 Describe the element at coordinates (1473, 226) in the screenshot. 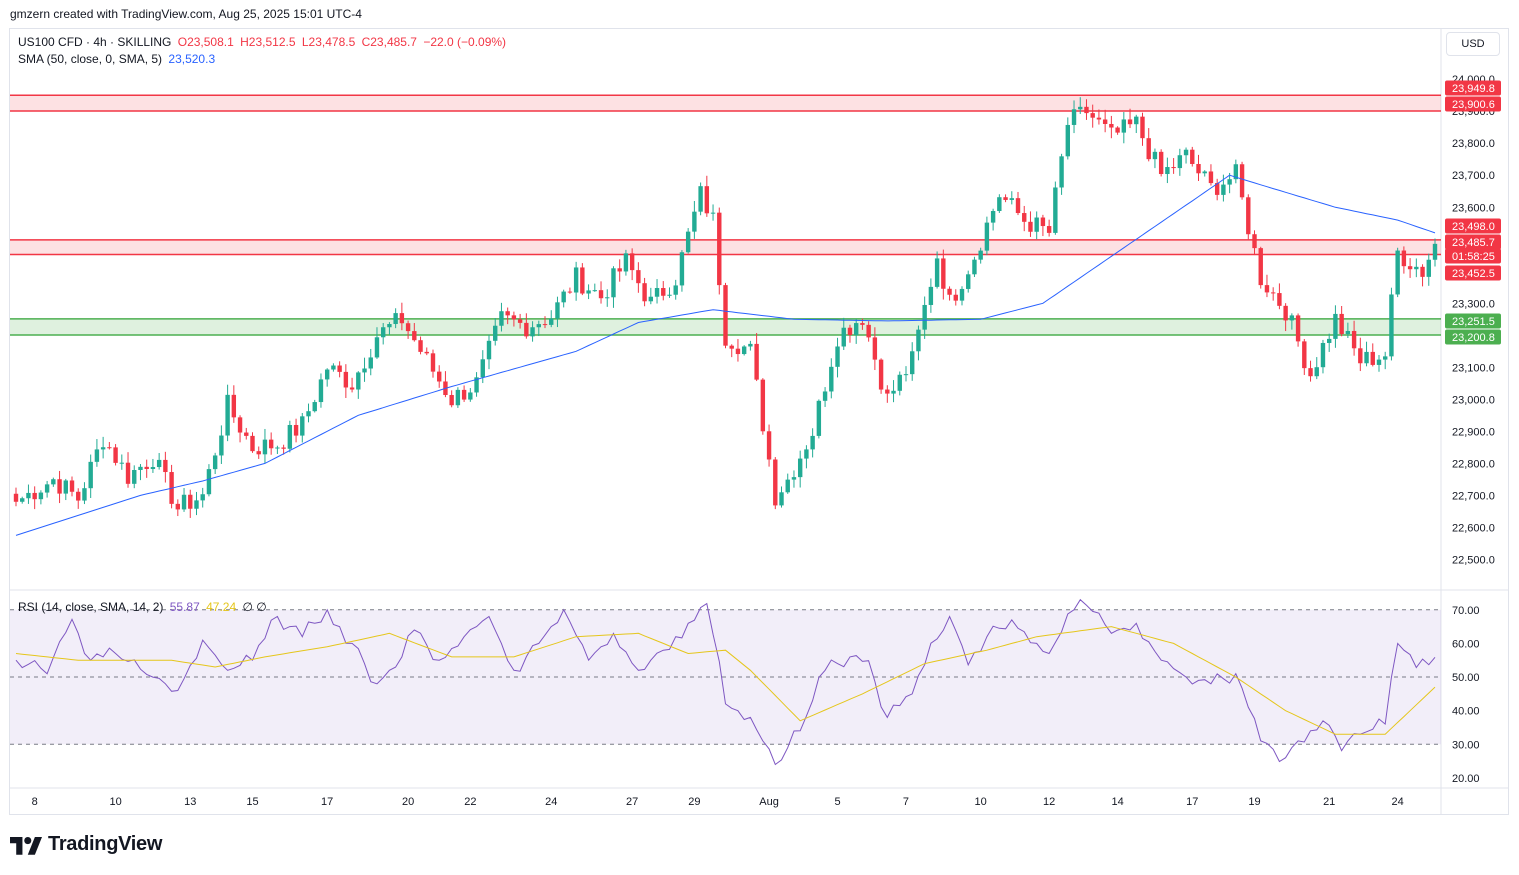

I see `price-badge: 23,498.0` at that location.